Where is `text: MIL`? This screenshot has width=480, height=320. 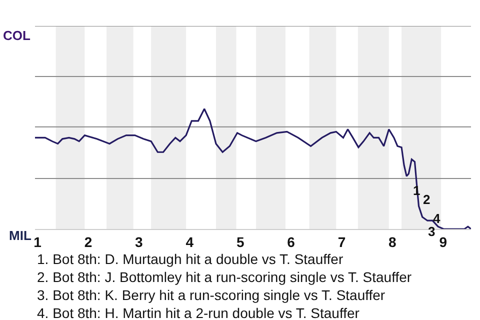
text: MIL is located at coordinates (20, 235).